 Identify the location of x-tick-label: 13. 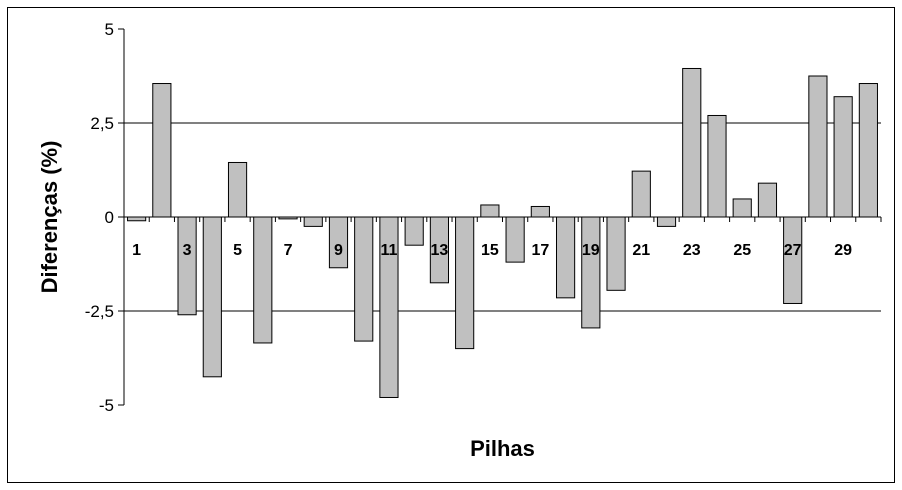
(440, 250).